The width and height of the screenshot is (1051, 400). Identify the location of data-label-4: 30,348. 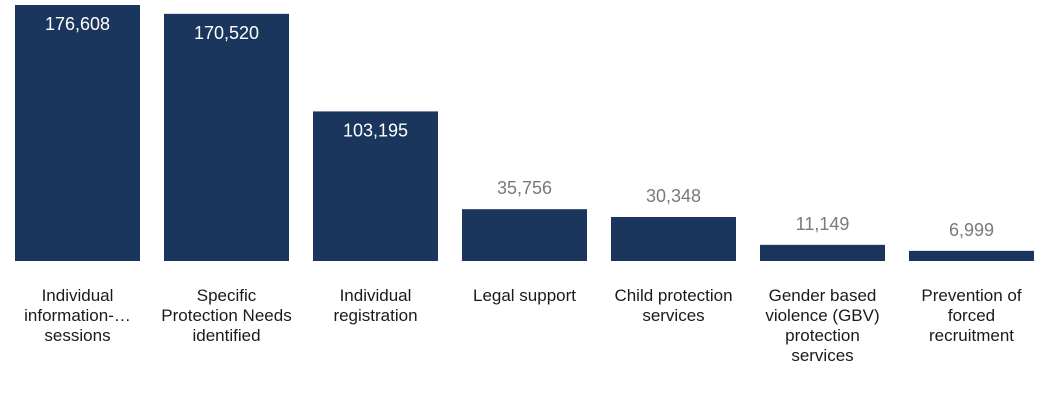
(673, 196).